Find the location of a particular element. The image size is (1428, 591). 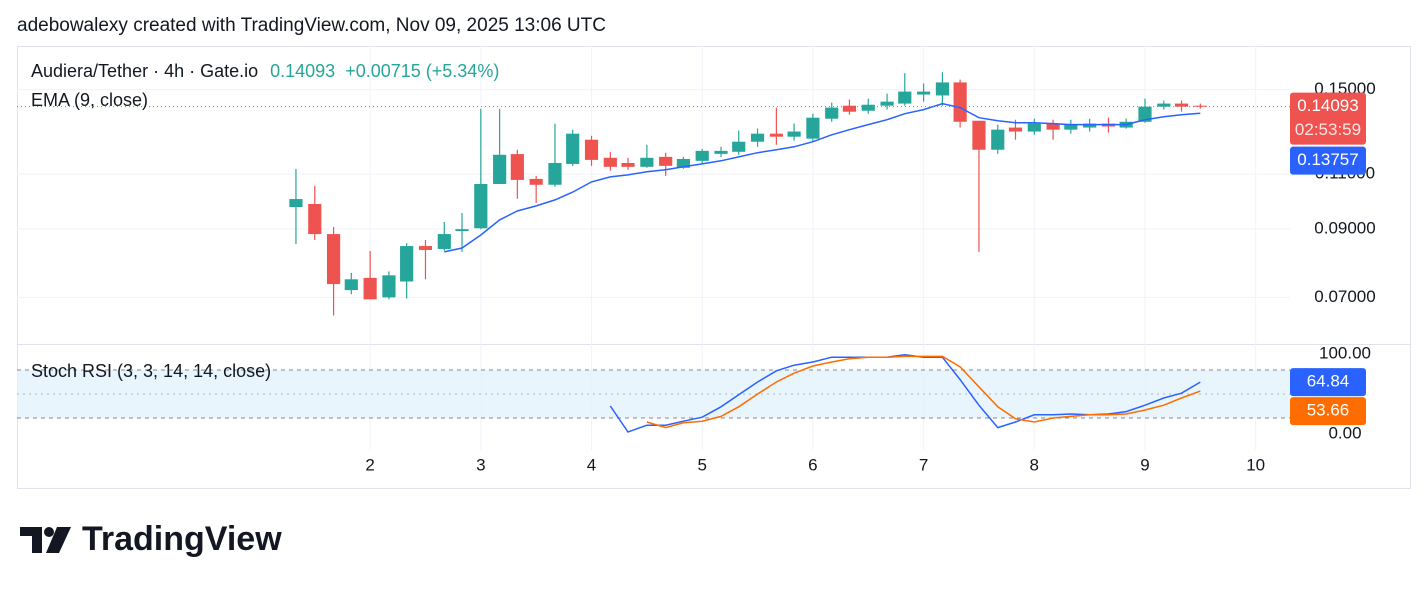

y-tick-label: 0.00 is located at coordinates (1344, 432).